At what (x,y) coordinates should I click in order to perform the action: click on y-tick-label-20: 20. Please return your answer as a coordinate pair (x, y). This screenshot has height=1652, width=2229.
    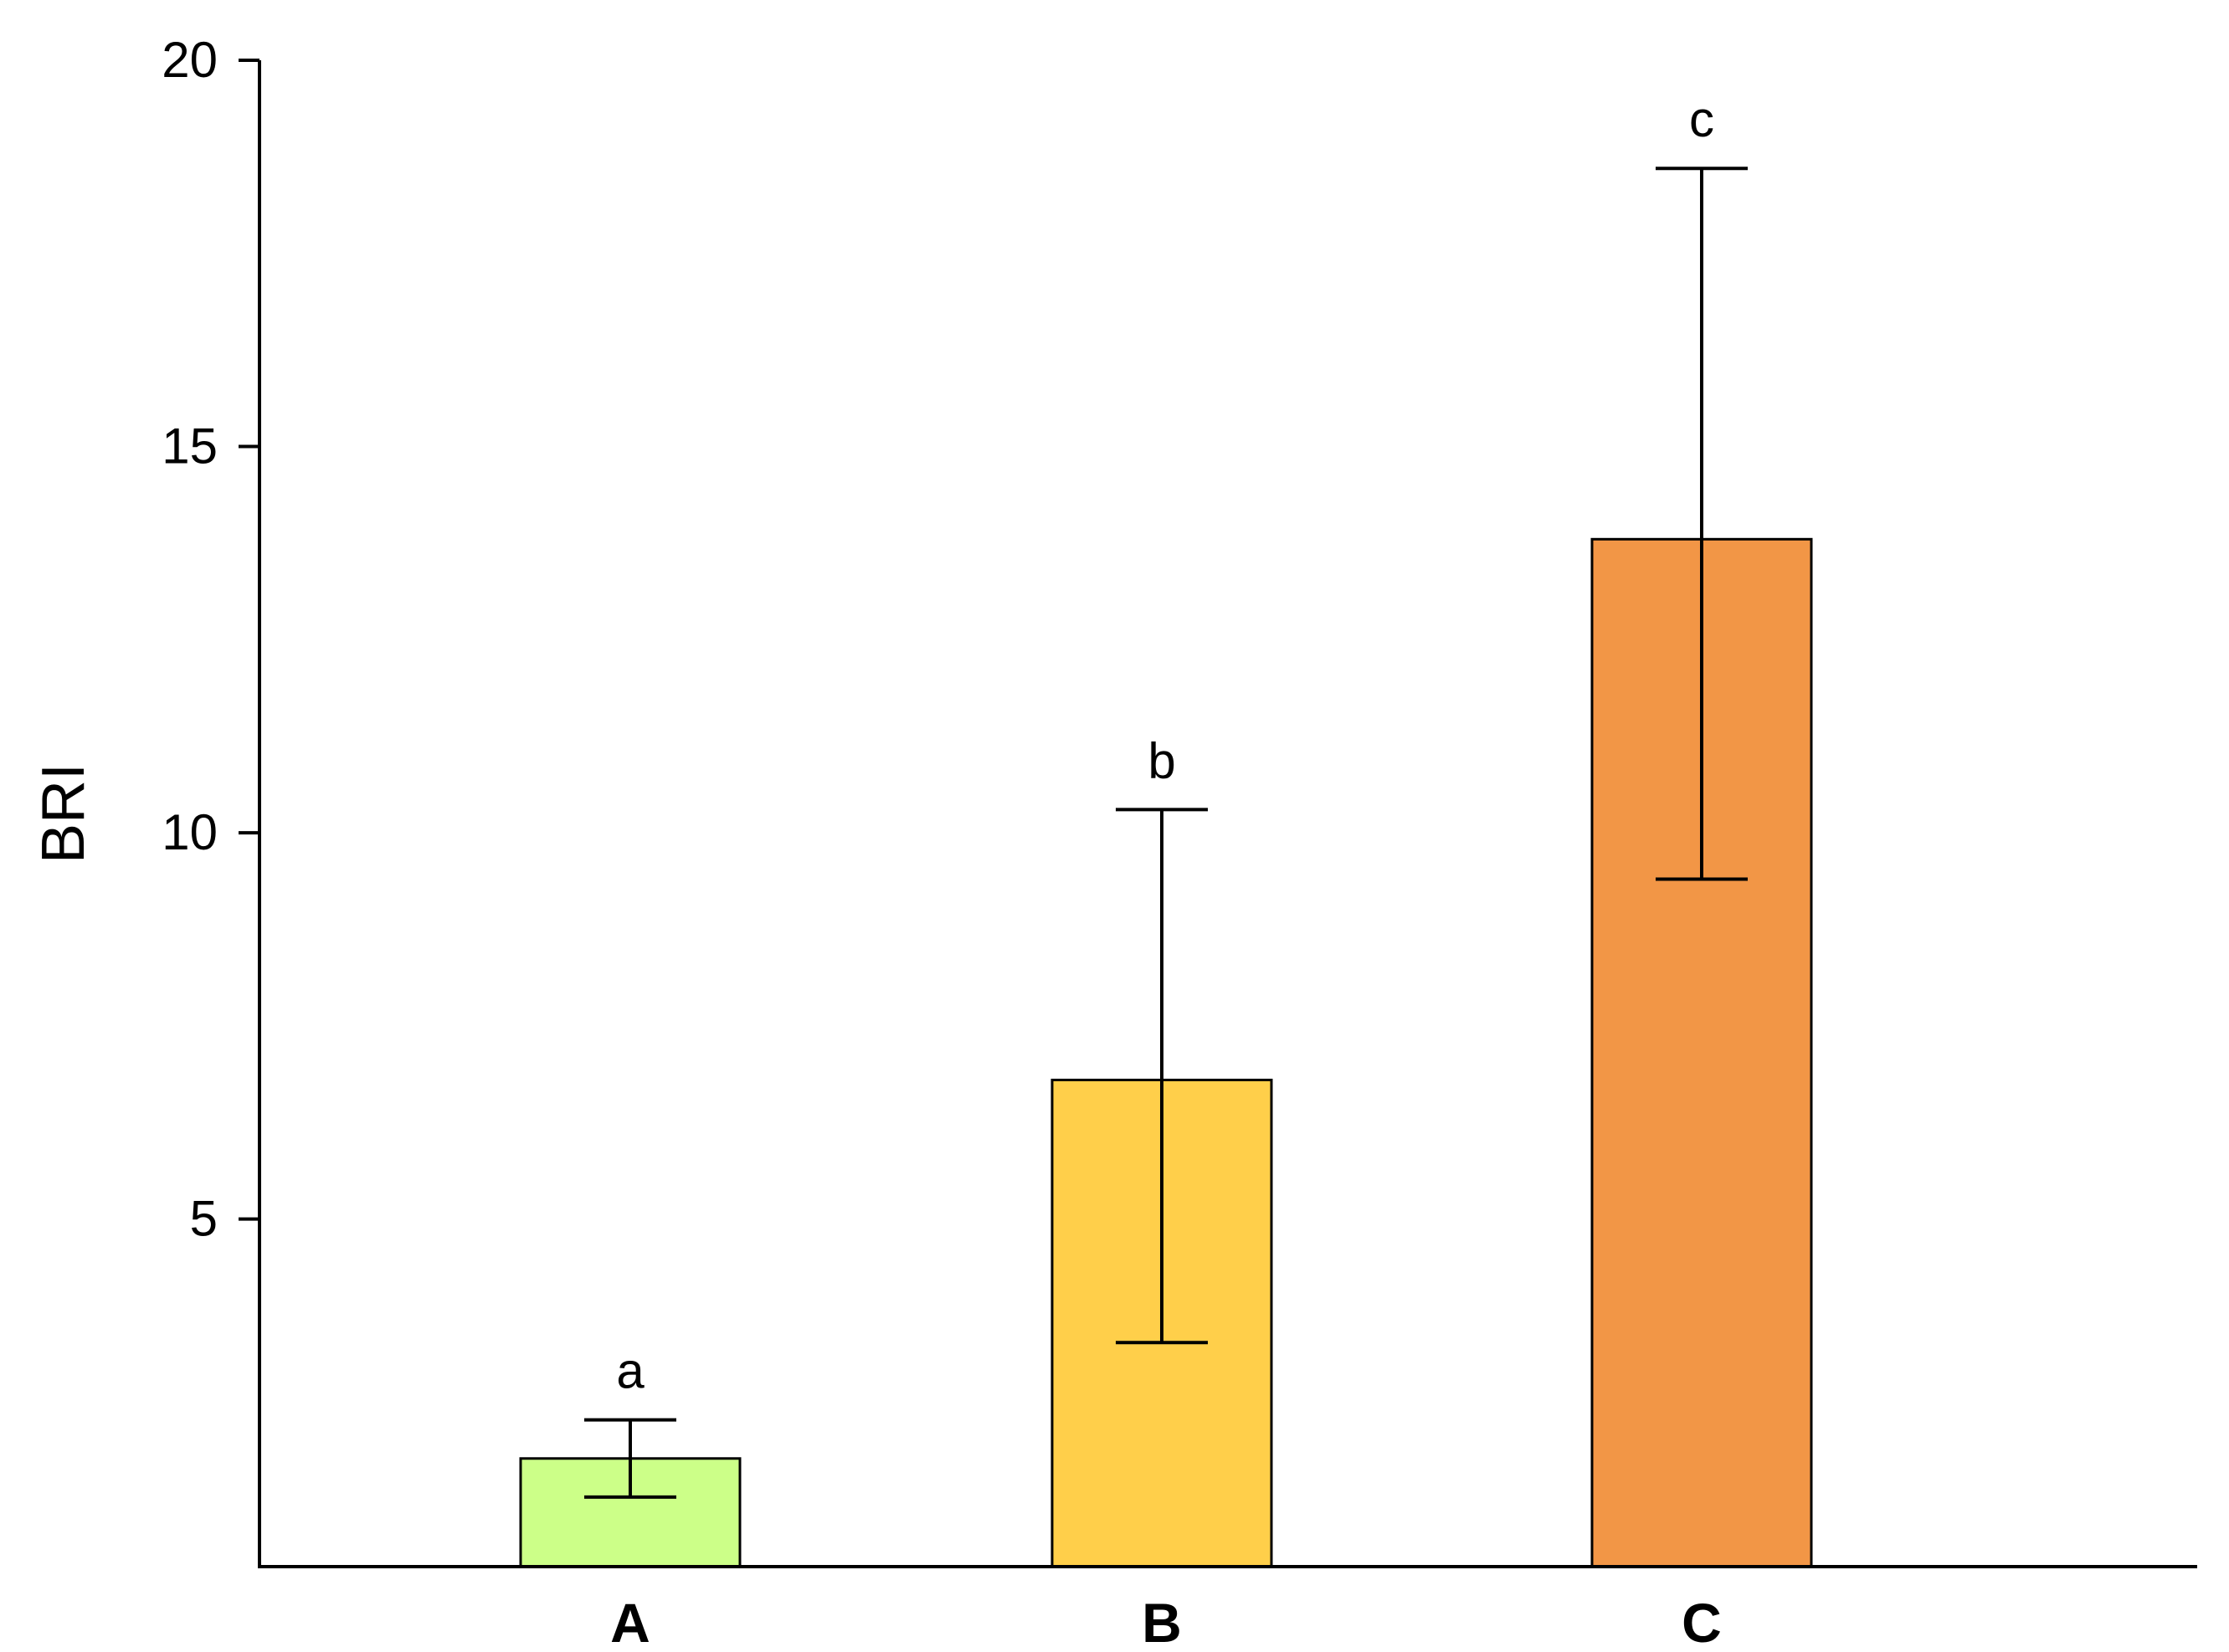
    Looking at the image, I should click on (190, 60).